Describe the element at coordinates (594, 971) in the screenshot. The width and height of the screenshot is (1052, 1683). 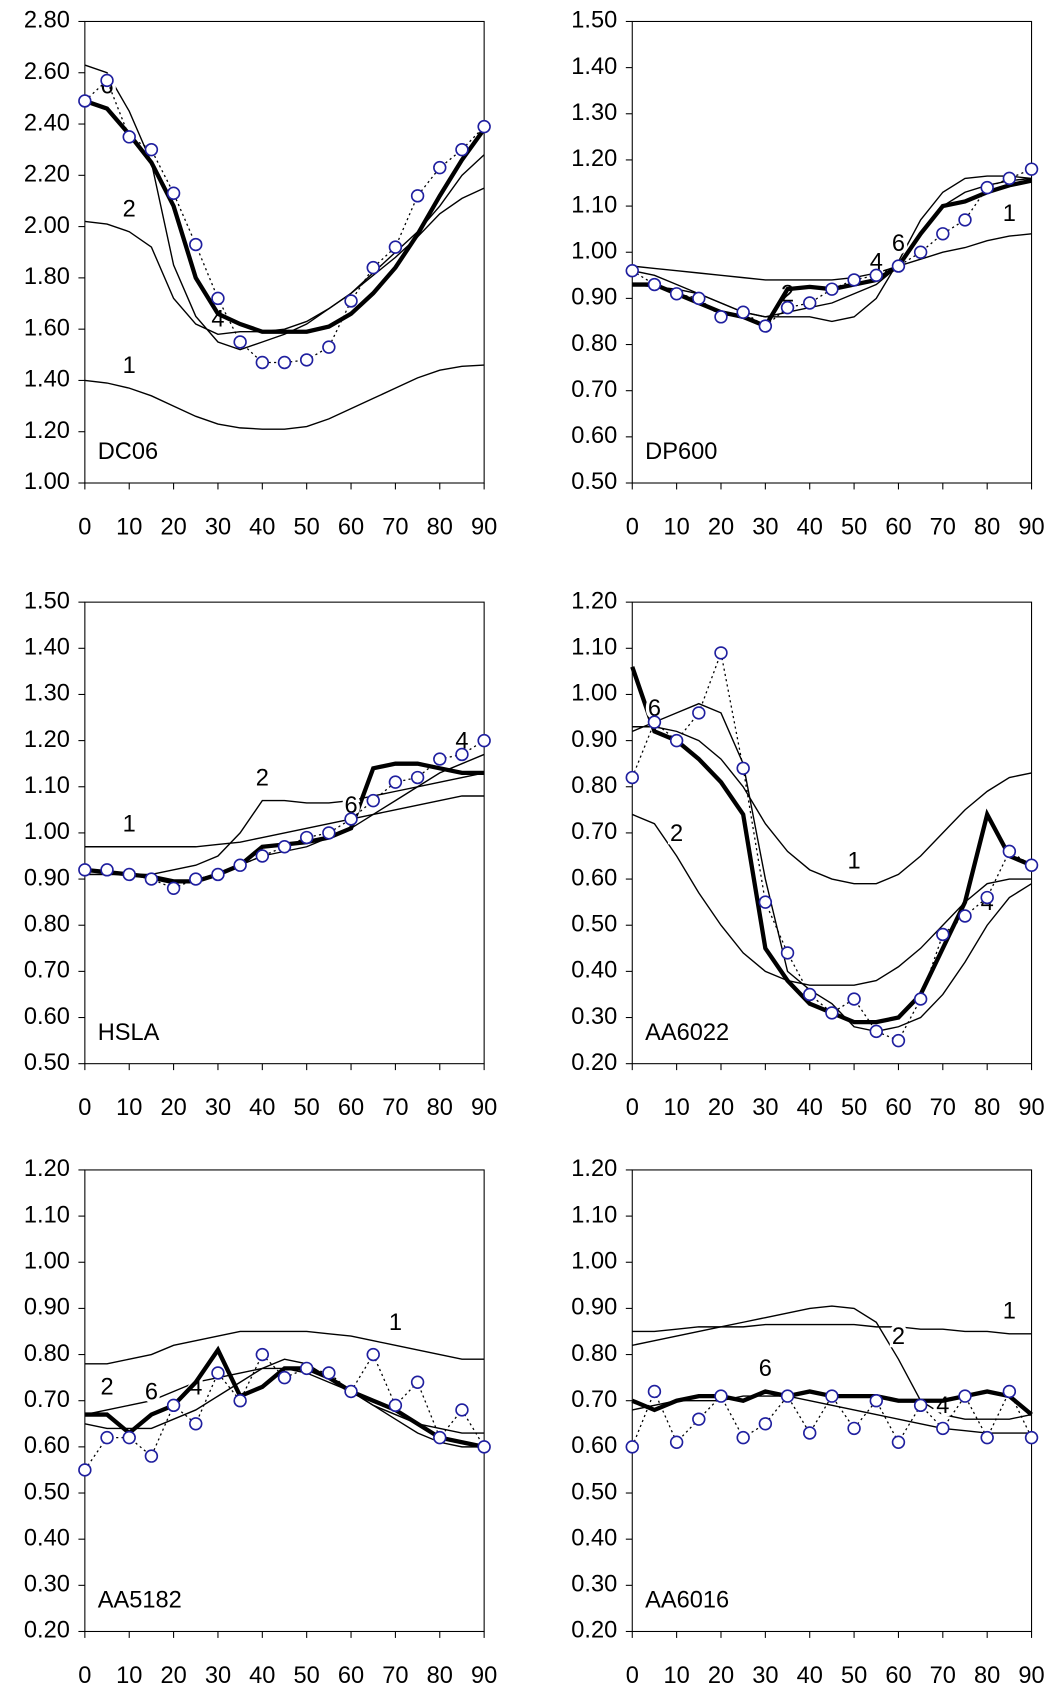
I see `y-tick-label: 0.40` at that location.